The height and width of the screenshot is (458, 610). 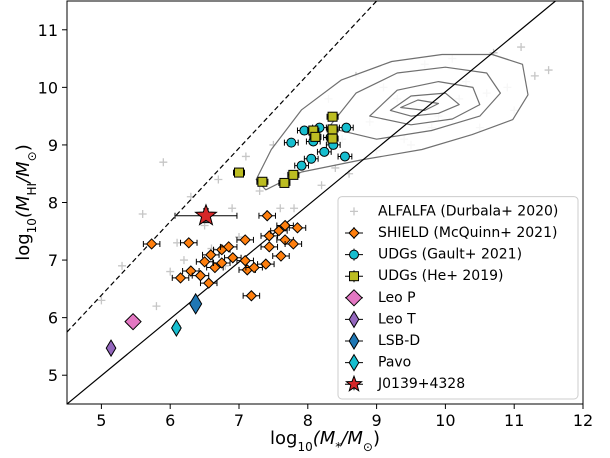 I want to click on x-tick-label: 8, so click(x=308, y=420).